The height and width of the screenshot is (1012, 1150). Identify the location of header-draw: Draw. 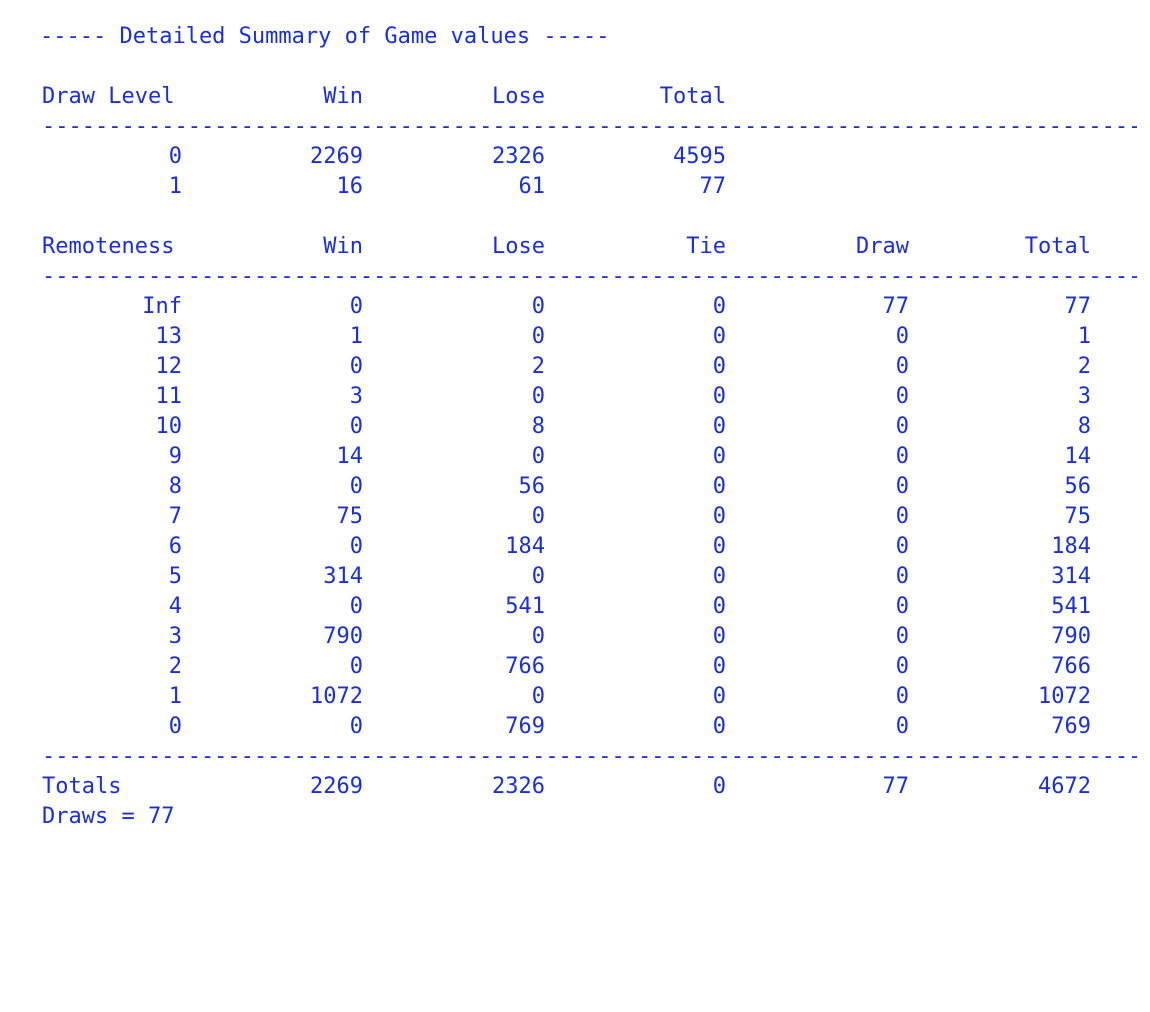
(882, 246).